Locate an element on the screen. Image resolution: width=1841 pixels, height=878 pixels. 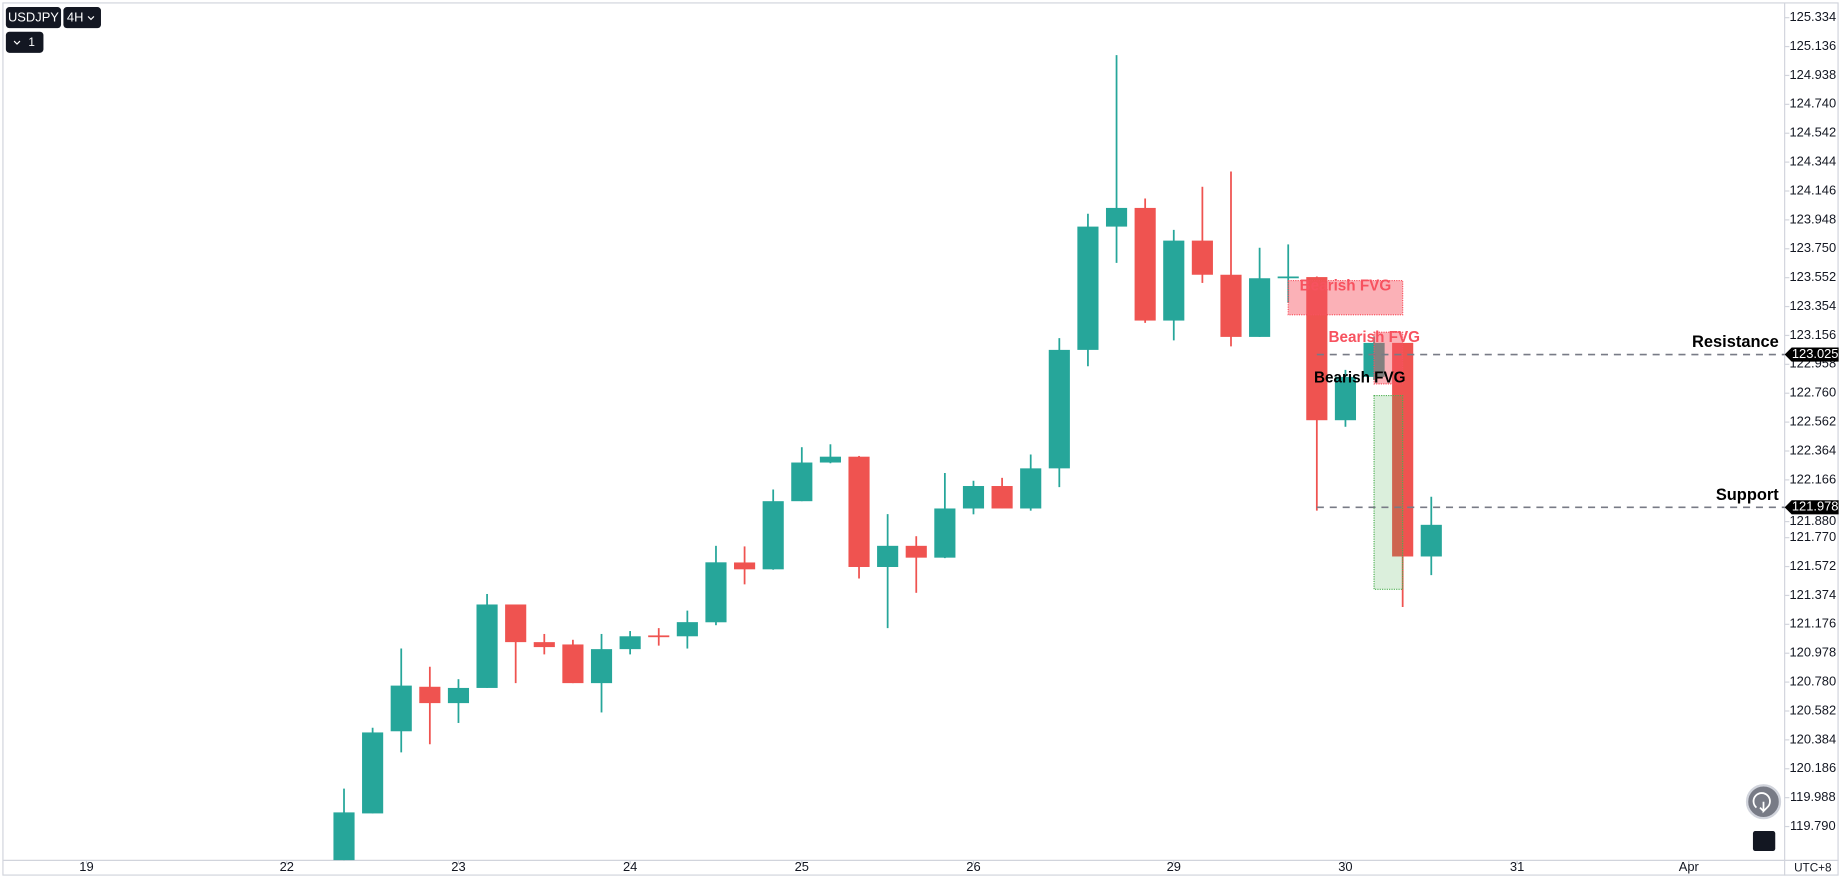
interval: 4H is located at coordinates (75, 17).